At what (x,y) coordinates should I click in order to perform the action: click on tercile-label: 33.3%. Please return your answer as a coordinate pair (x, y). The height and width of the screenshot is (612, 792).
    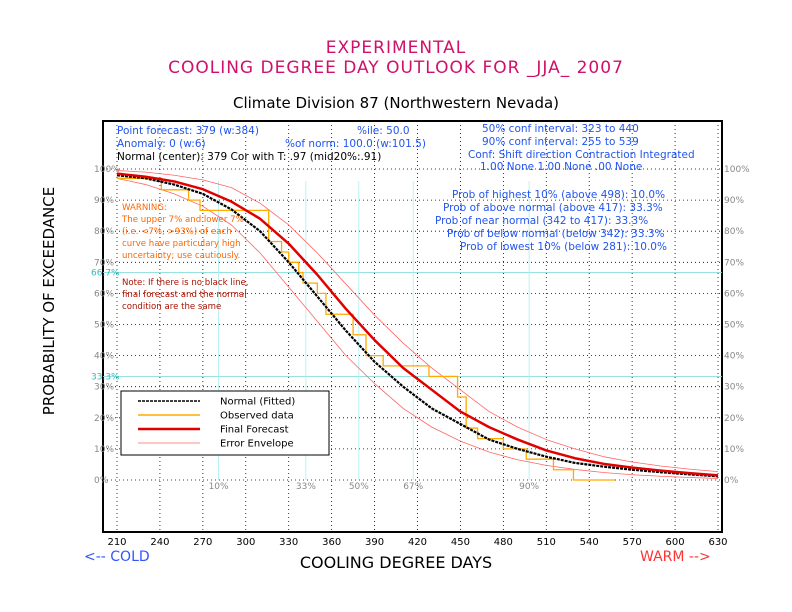
    Looking at the image, I should click on (105, 377).